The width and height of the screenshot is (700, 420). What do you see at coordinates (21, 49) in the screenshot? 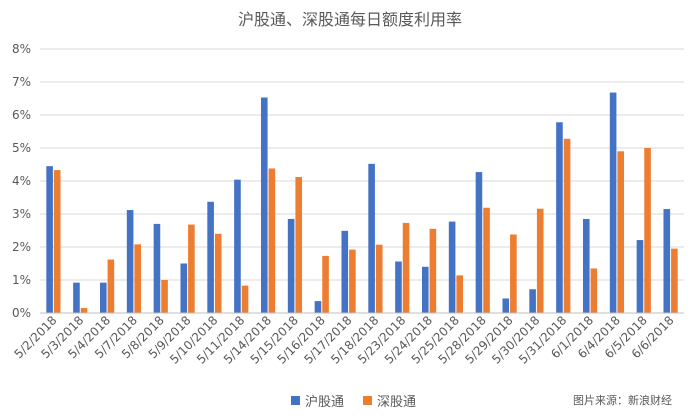
I see `y-tick-label: 8%` at bounding box center [21, 49].